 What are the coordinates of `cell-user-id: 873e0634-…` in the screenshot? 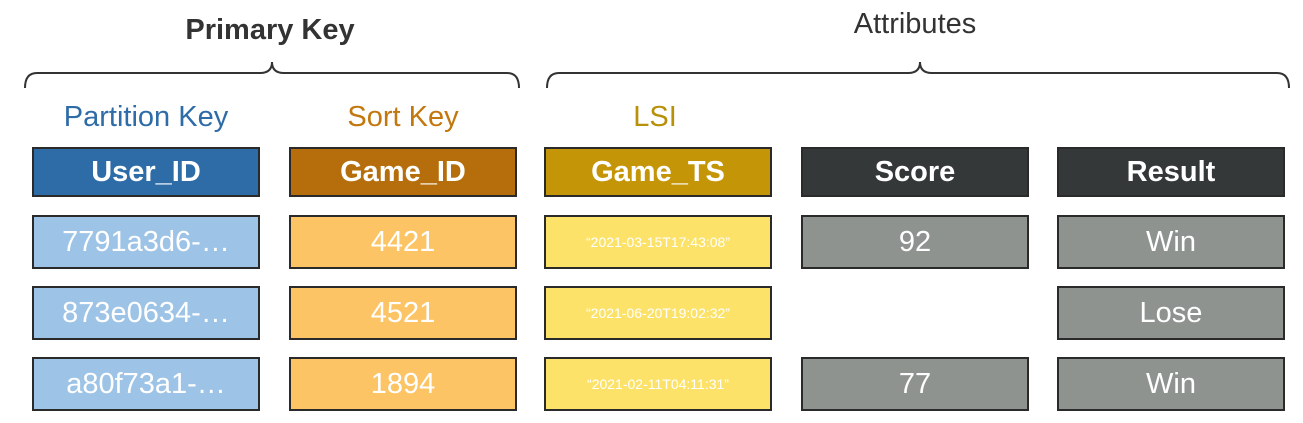 It's located at (146, 313).